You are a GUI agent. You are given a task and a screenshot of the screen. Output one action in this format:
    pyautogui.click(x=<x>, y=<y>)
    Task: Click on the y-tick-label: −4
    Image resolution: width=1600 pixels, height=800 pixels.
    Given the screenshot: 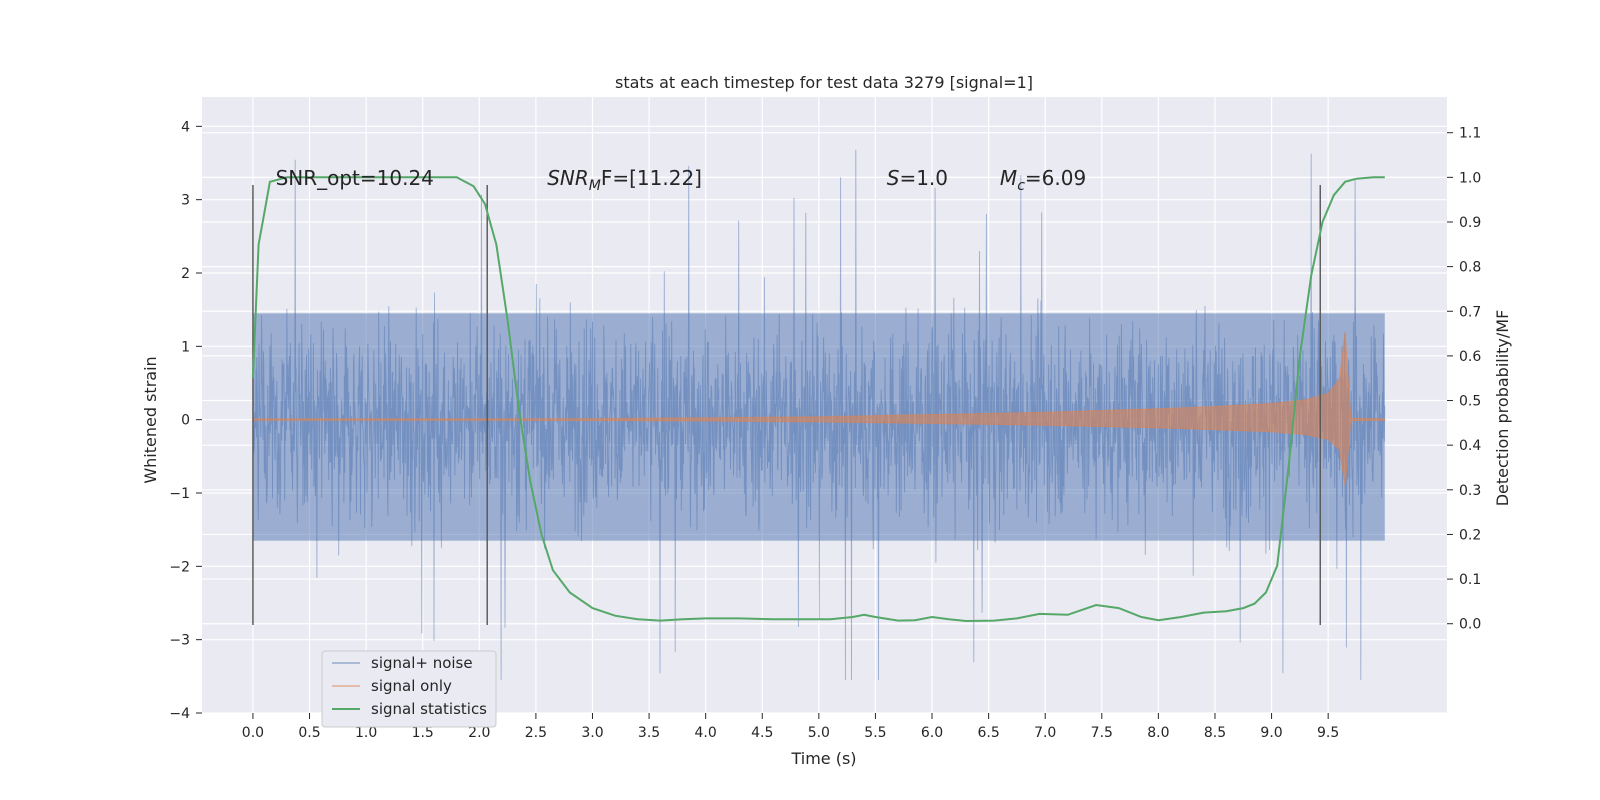 What is the action you would take?
    pyautogui.click(x=179, y=714)
    